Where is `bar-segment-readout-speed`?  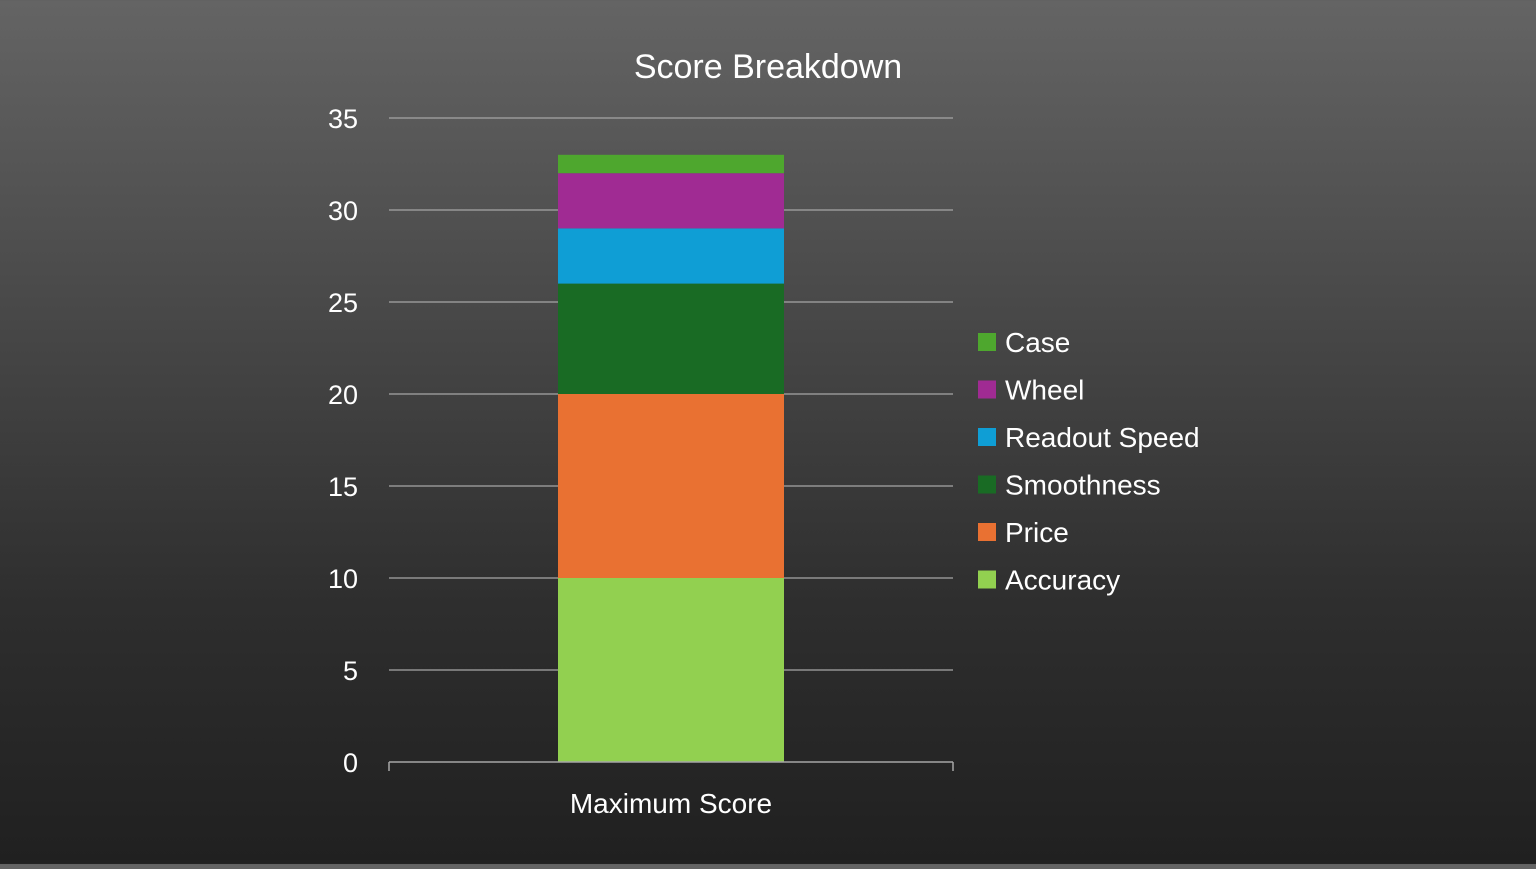
bar-segment-readout-speed is located at coordinates (671, 256).